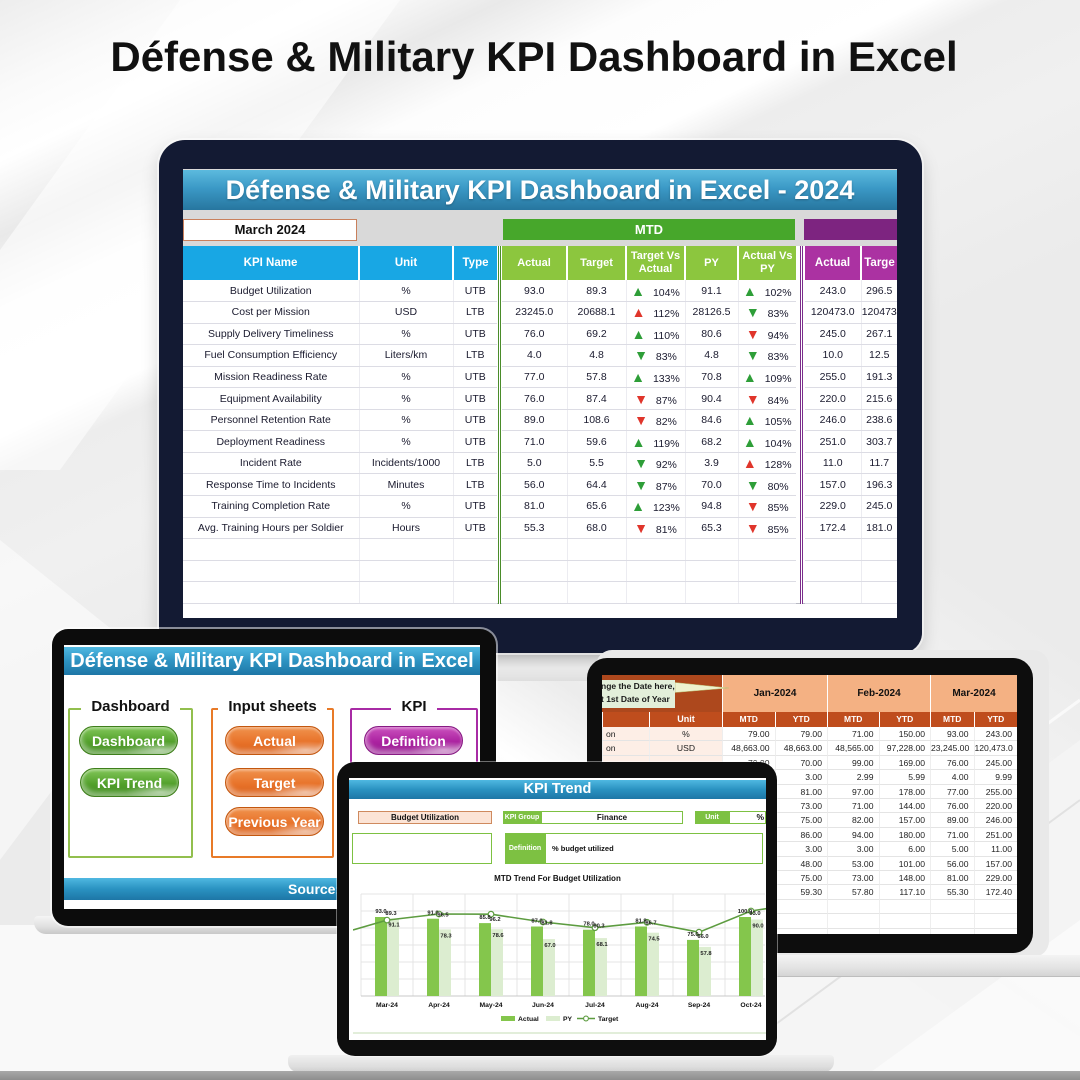 This screenshot has height=1080, width=1080. Describe the element at coordinates (750, 1005) in the screenshot. I see `svg-text: Oct-24` at that location.